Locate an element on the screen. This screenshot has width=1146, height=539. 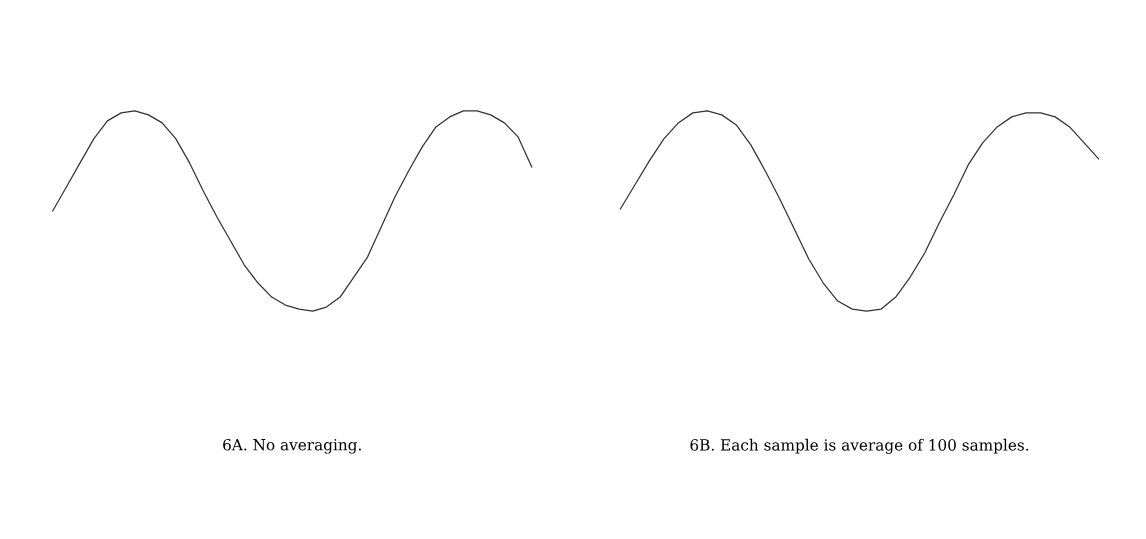
x-axis-title: 6B. Each sample is average of 100 samples. is located at coordinates (859, 446).